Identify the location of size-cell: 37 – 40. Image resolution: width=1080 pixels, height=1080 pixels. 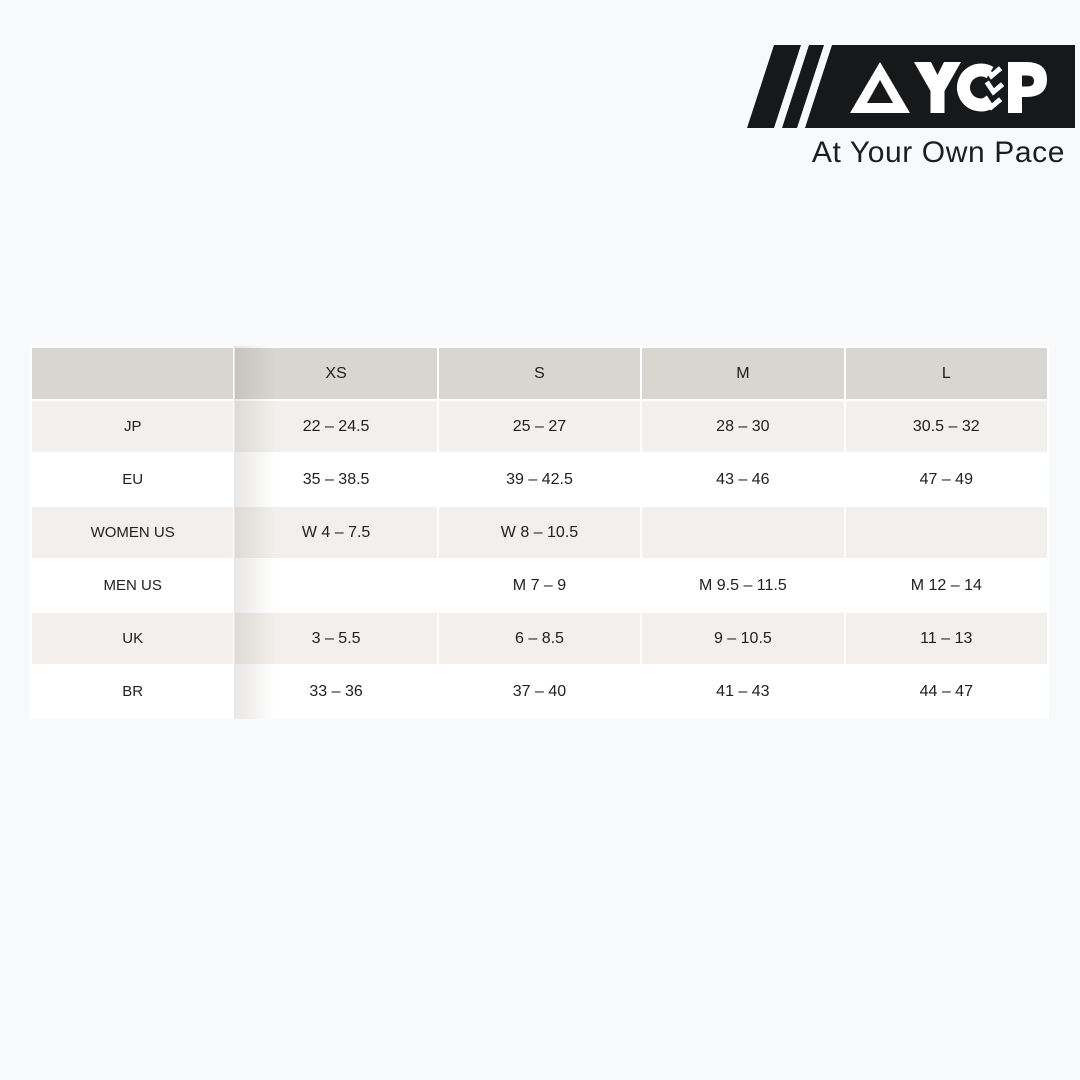
(539, 691).